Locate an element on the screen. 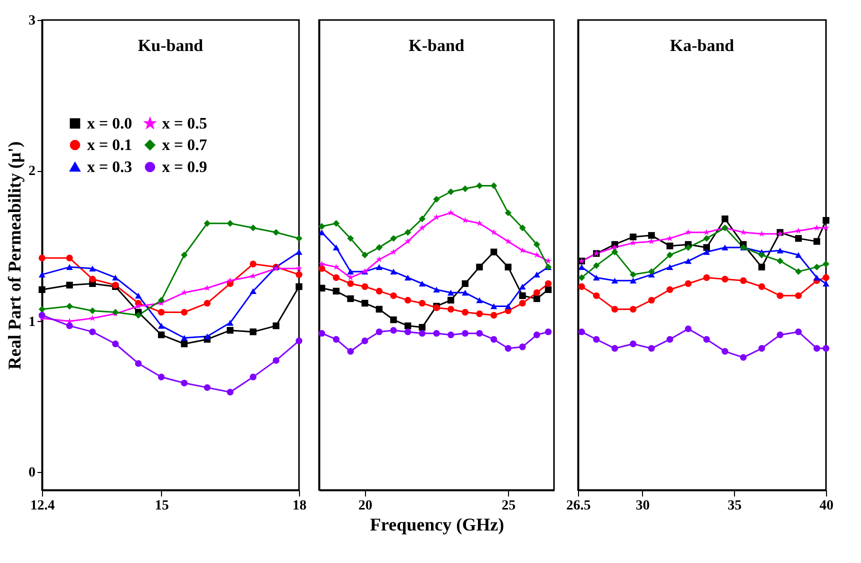 Image resolution: width=861 pixels, height=563 pixels. annotation: Ka-band is located at coordinates (702, 45).